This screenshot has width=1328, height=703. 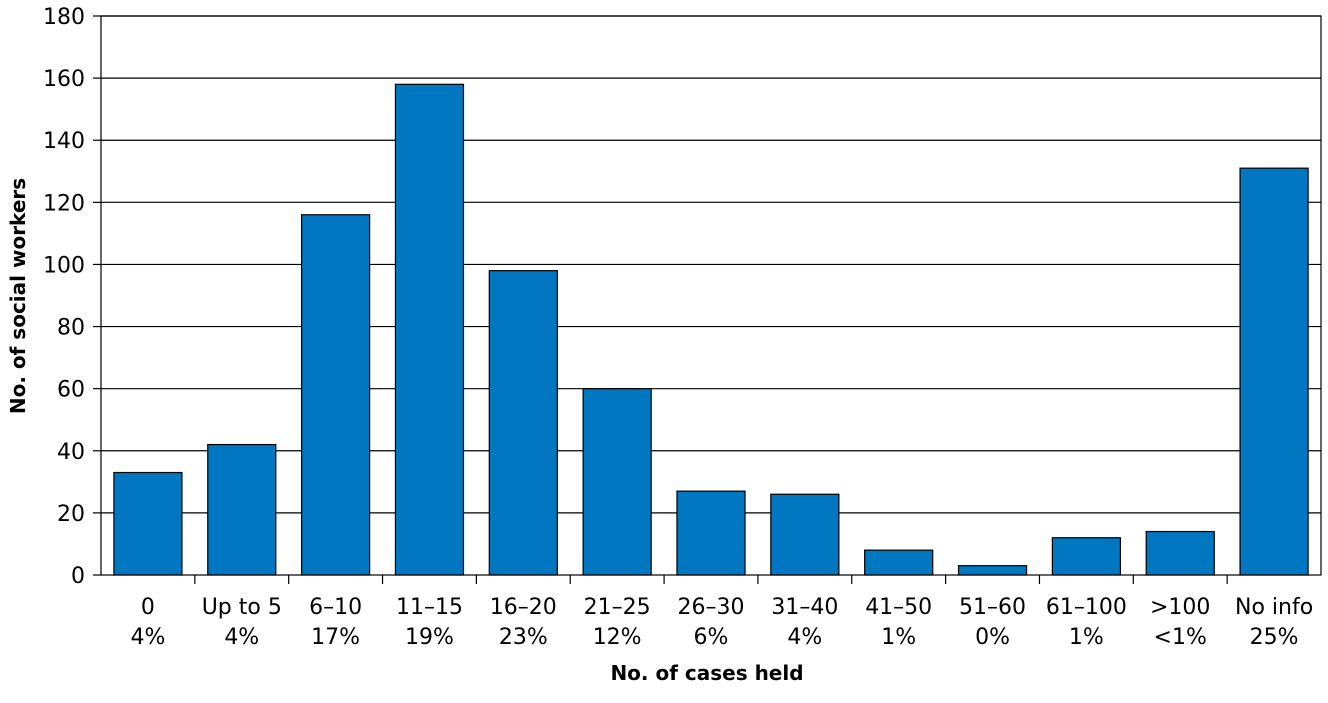 I want to click on x-category-label: 11–15, so click(x=429, y=607).